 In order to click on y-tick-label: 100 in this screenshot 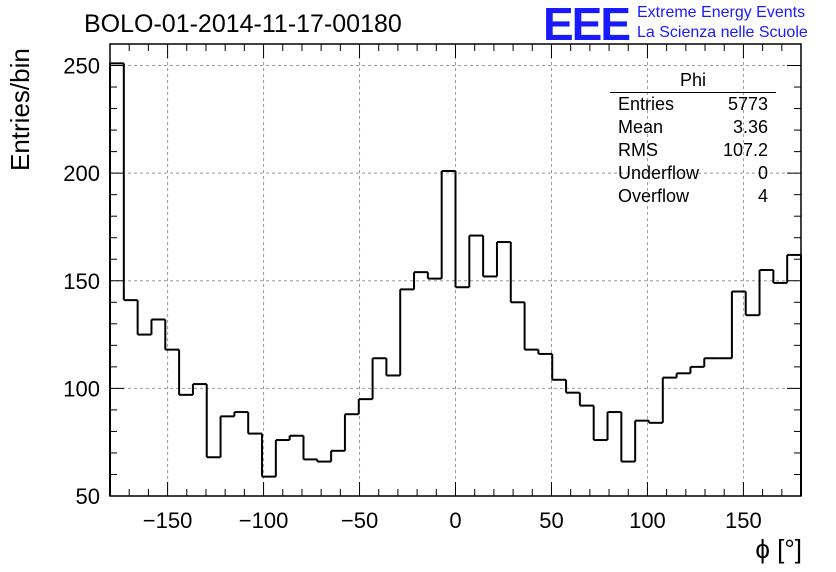, I will do `click(81, 388)`.